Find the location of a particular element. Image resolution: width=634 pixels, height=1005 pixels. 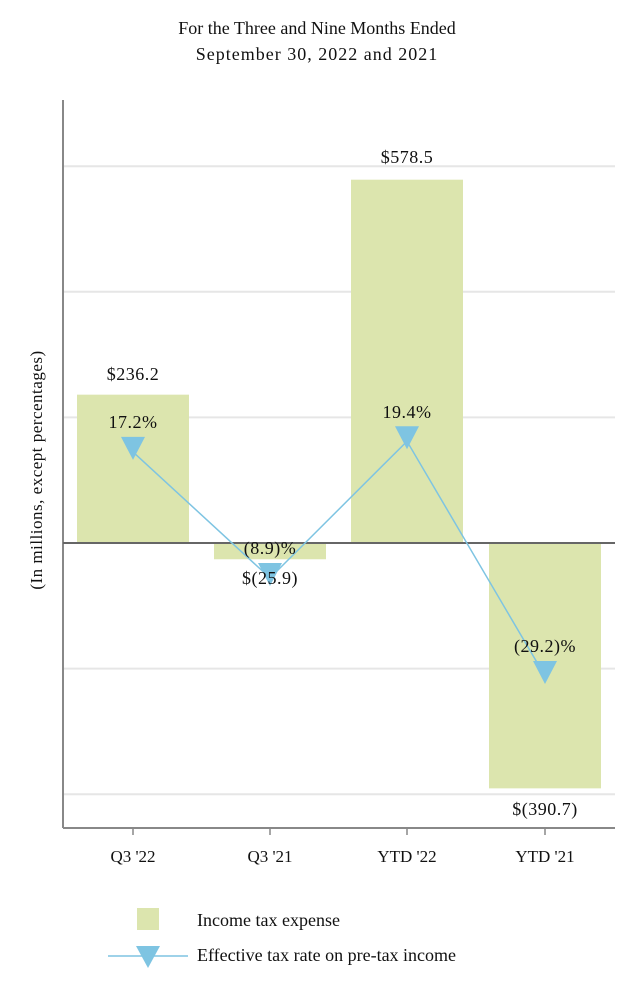

rate-value-label: (29.2)% is located at coordinates (545, 646).